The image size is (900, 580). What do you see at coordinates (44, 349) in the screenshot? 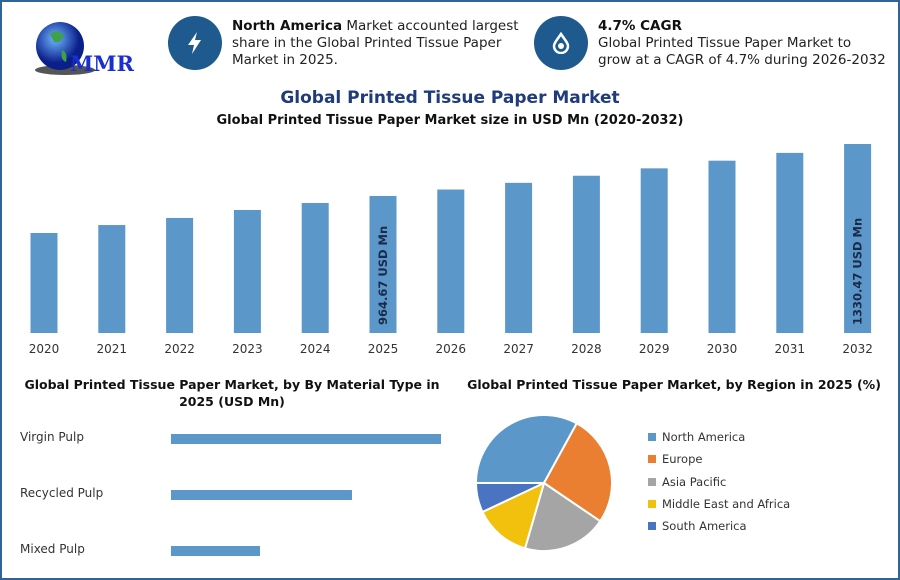
I see `x-tick-label: 2020` at bounding box center [44, 349].